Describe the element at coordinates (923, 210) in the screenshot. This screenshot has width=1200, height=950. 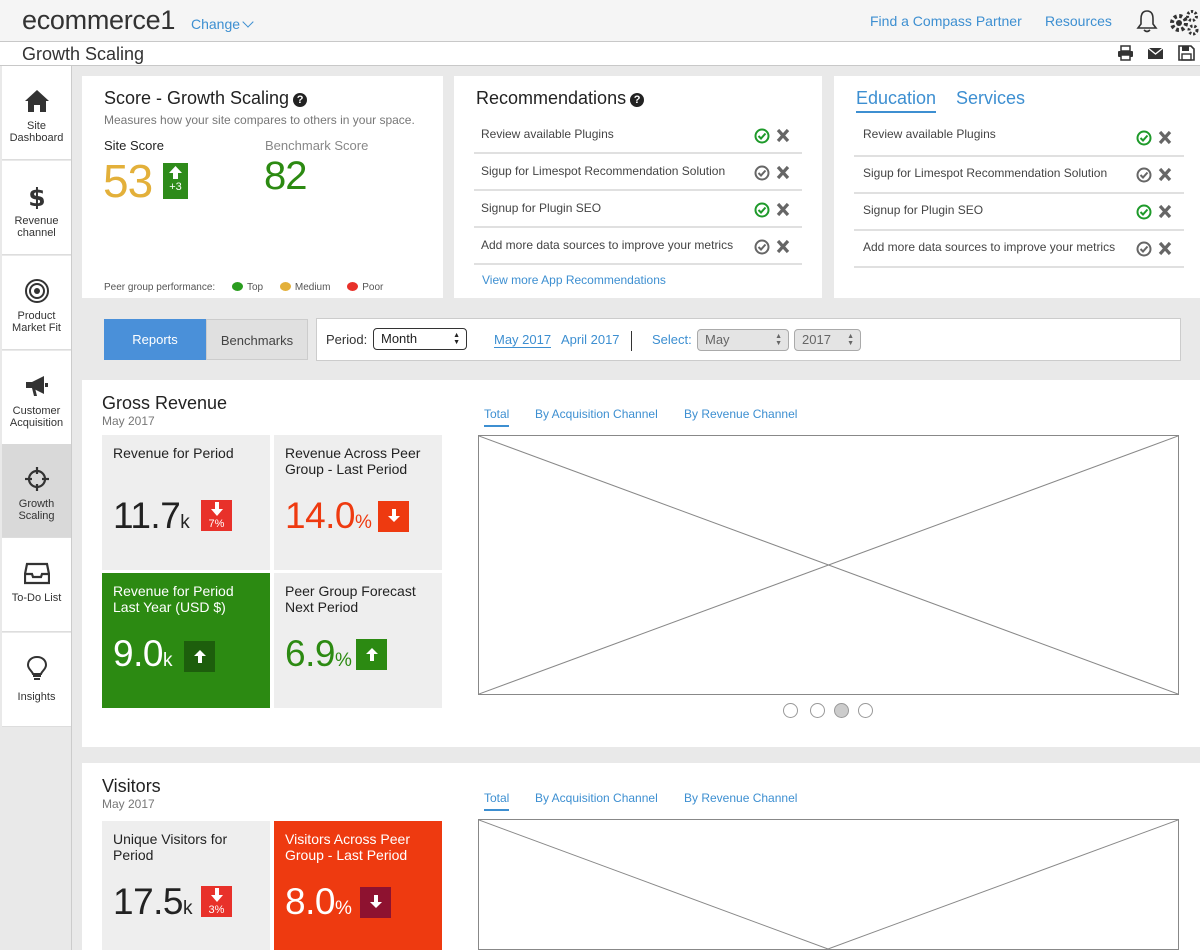
I see `education-text: Signup for Plugin SEO` at that location.